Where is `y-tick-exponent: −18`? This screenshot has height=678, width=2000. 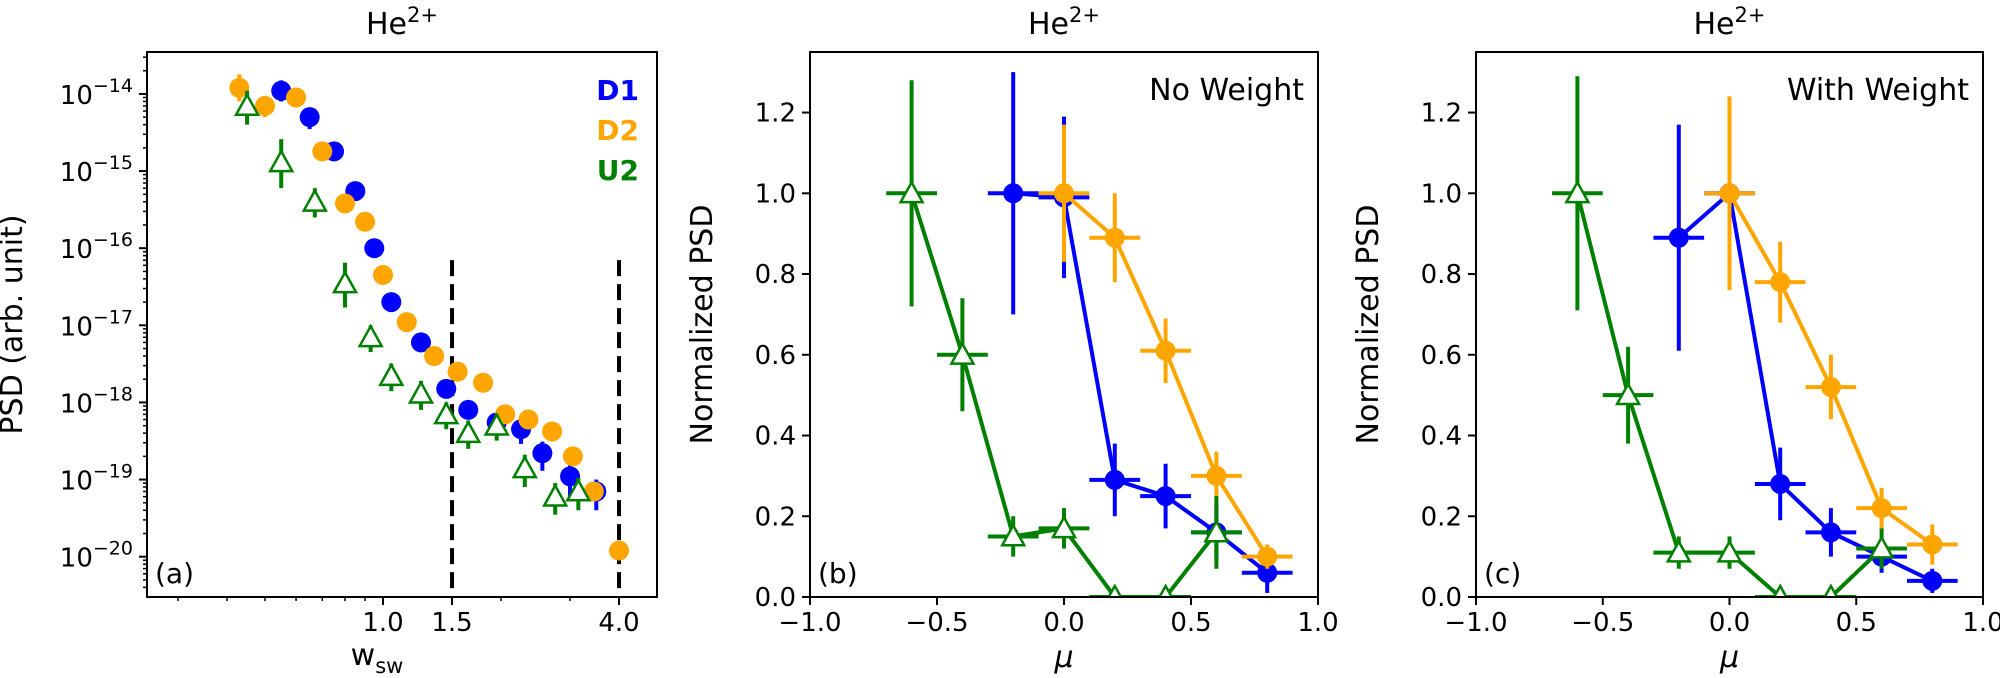 y-tick-exponent: −18 is located at coordinates (113, 394).